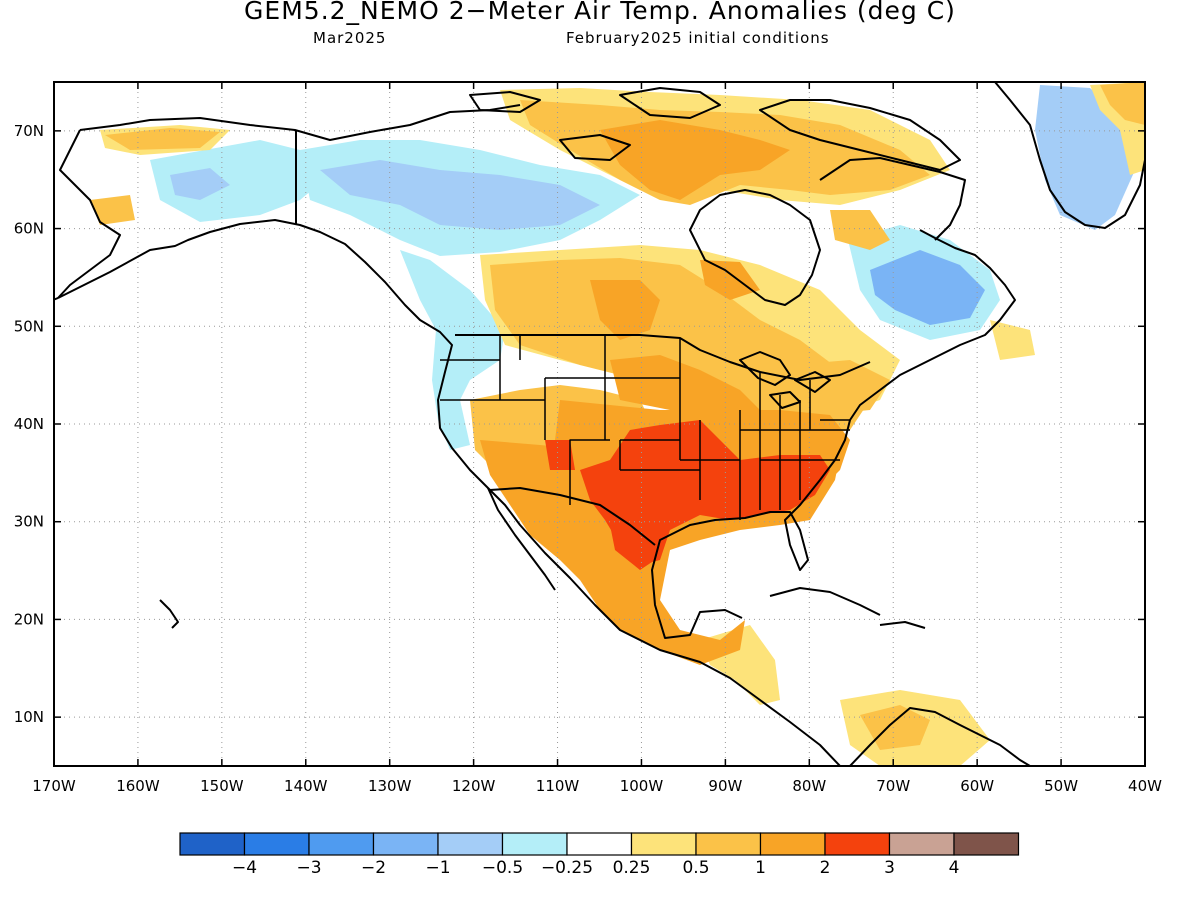 Image resolution: width=1200 pixels, height=900 pixels. I want to click on lon-tick-label: 100W, so click(642, 786).